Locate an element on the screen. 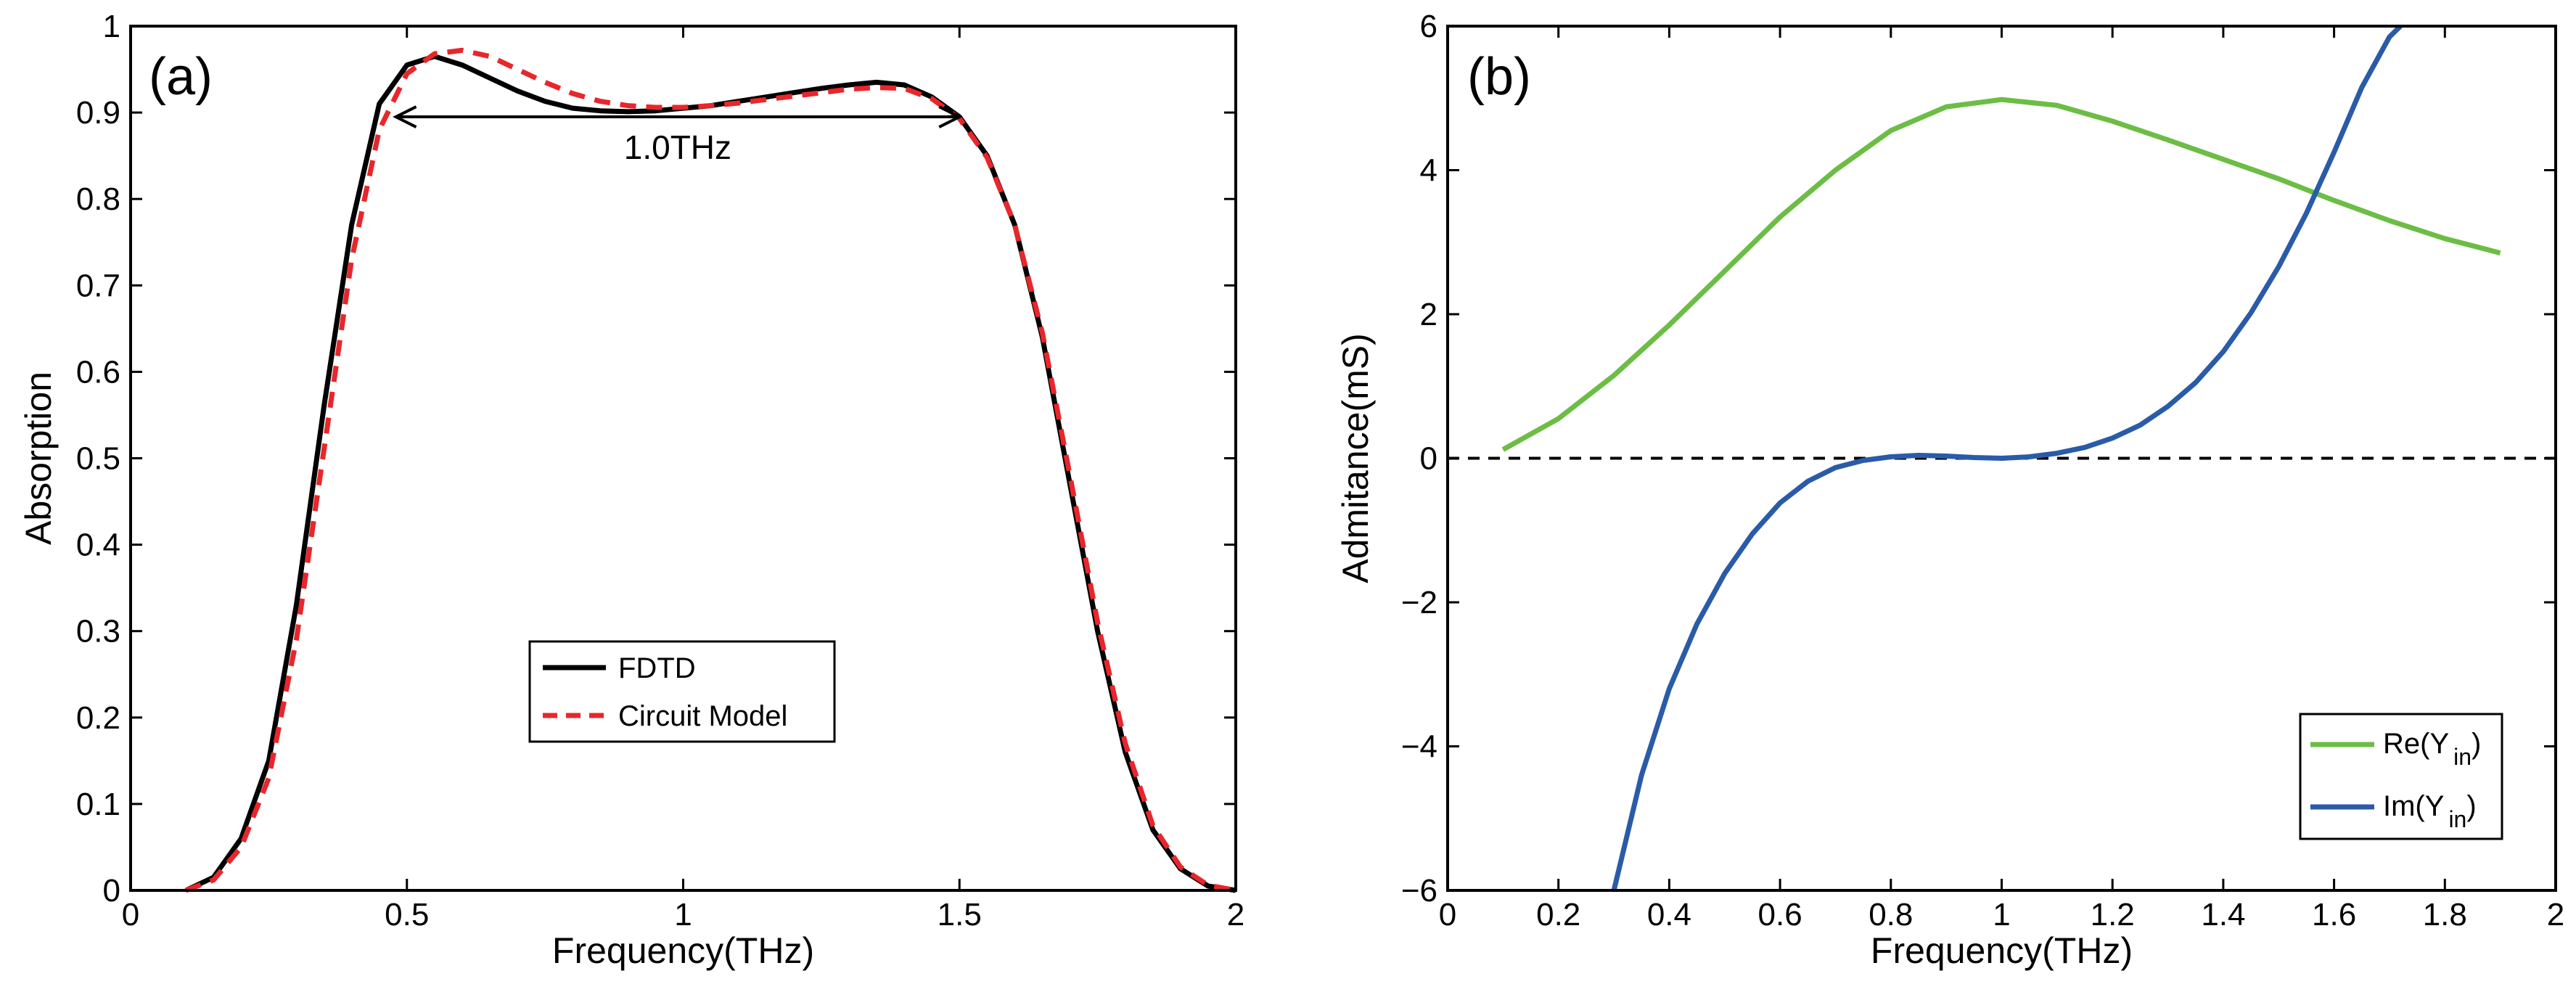 Image resolution: width=2576 pixels, height=984 pixels. y-tick-label: 0.2 is located at coordinates (98, 718).